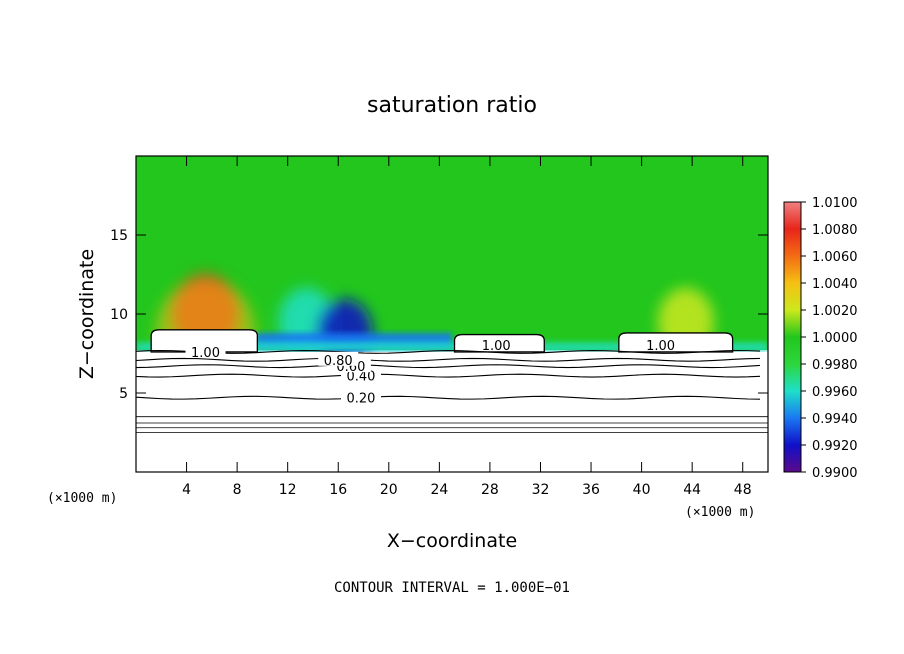 The width and height of the screenshot is (904, 654). What do you see at coordinates (123, 394) in the screenshot?
I see `y-tick-label: 5` at bounding box center [123, 394].